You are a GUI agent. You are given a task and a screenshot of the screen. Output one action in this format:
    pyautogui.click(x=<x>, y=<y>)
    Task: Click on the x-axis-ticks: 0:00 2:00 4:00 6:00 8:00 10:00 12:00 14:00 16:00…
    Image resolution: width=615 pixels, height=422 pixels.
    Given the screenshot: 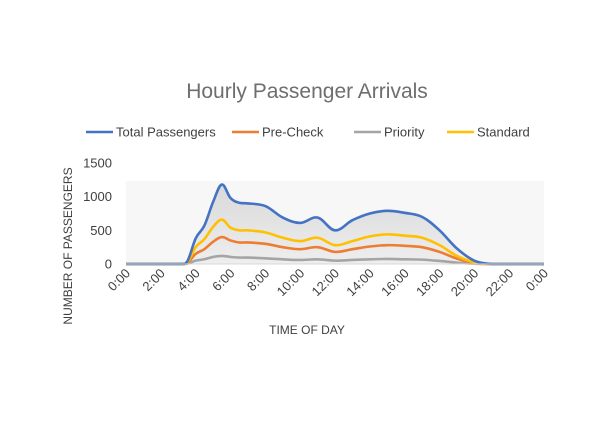 What is the action you would take?
    pyautogui.click(x=328, y=283)
    